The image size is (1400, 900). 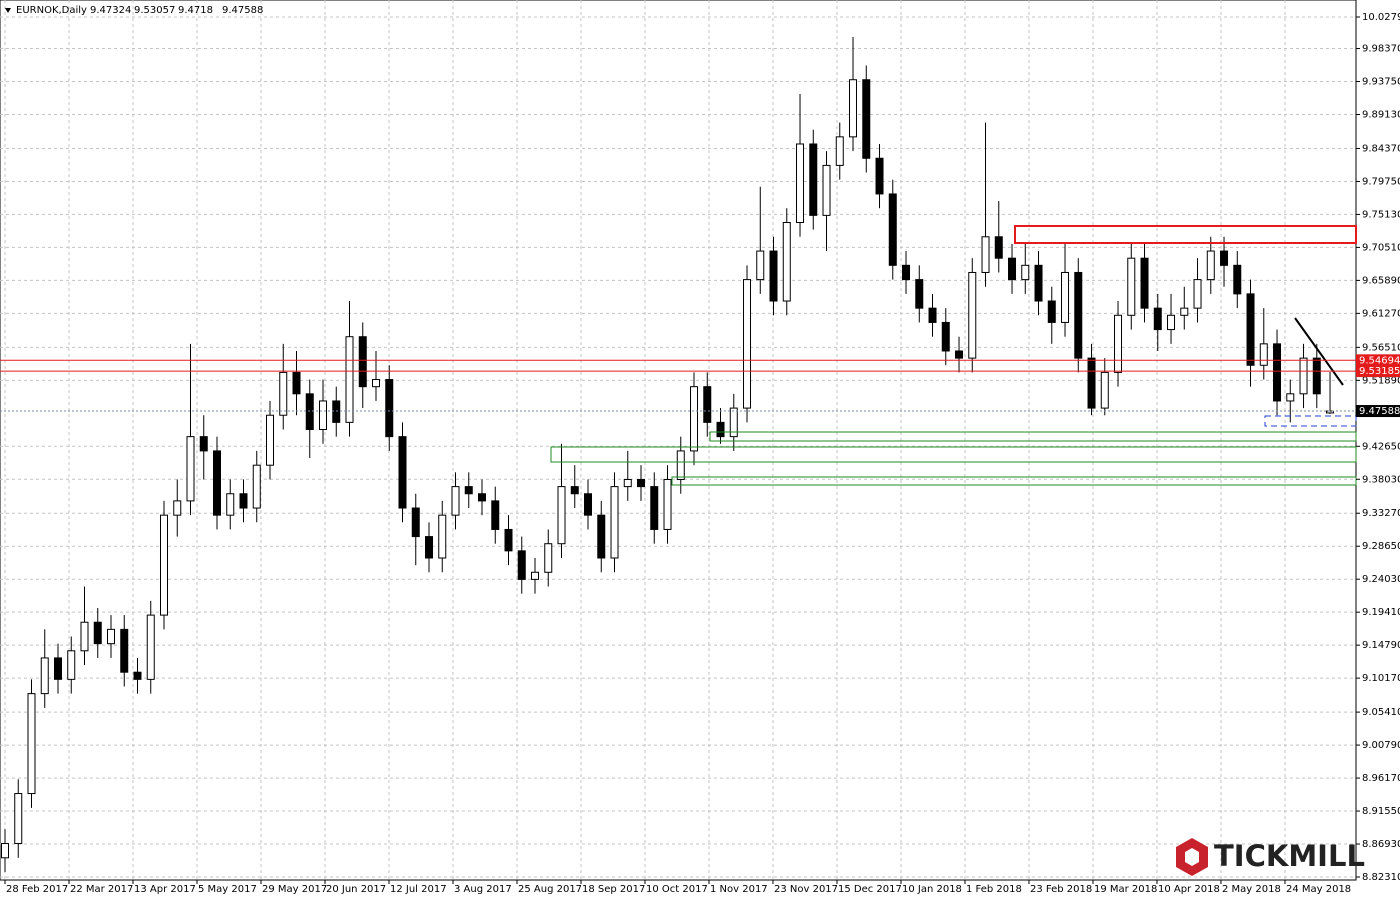 I want to click on x-tick-label: 18 Sep 2017, so click(x=613, y=889).